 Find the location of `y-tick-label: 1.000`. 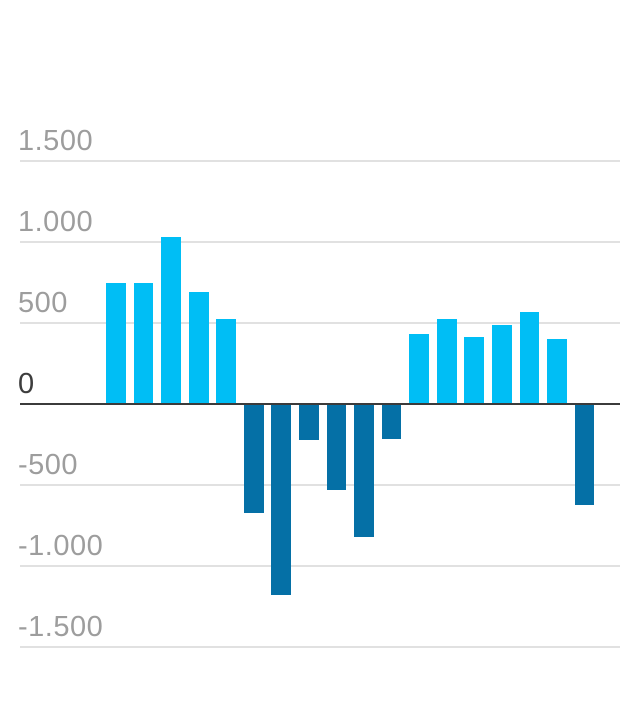

y-tick-label: 1.000 is located at coordinates (56, 222).